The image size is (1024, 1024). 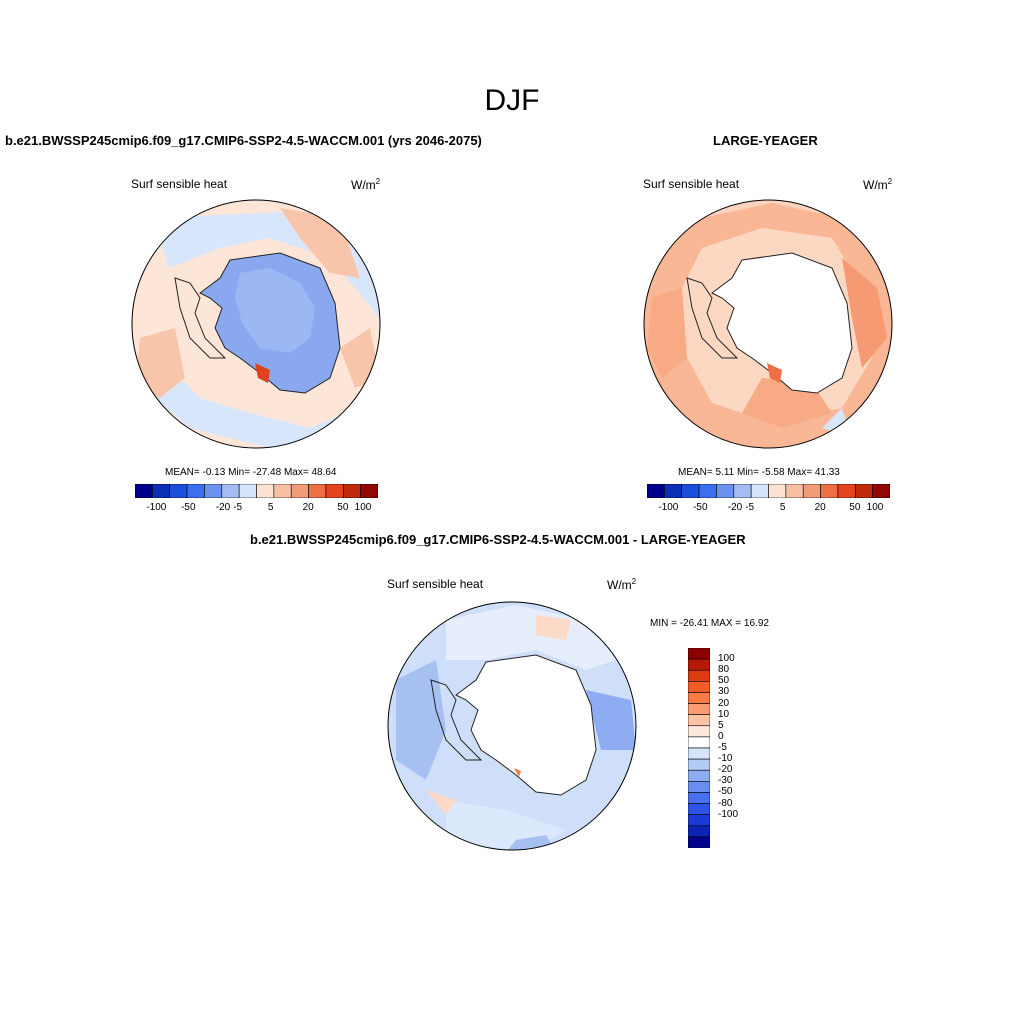 I want to click on panel-c-colorbar-label: 20, so click(x=724, y=703).